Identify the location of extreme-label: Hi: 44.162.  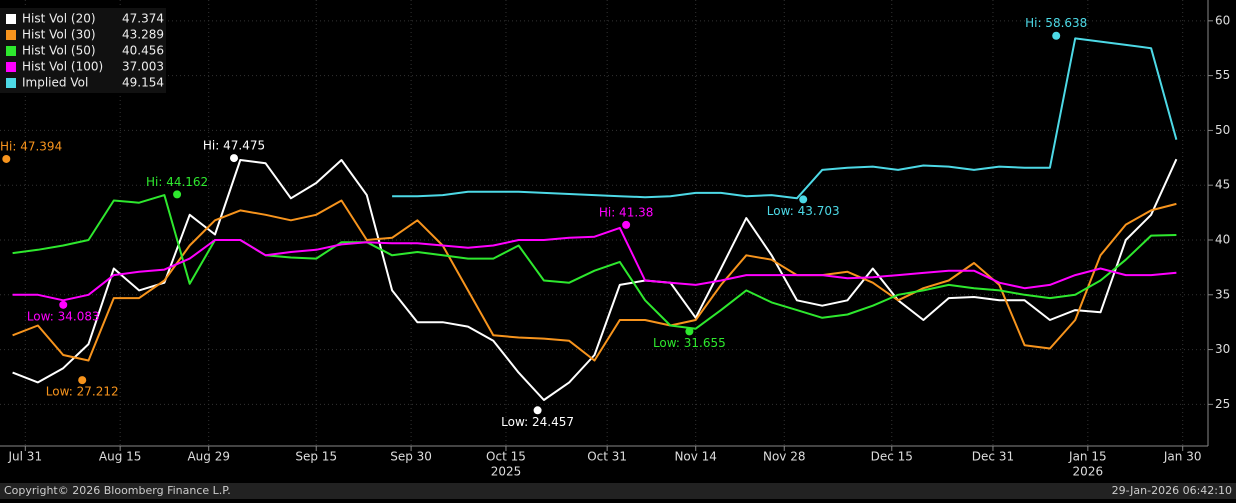
(177, 182).